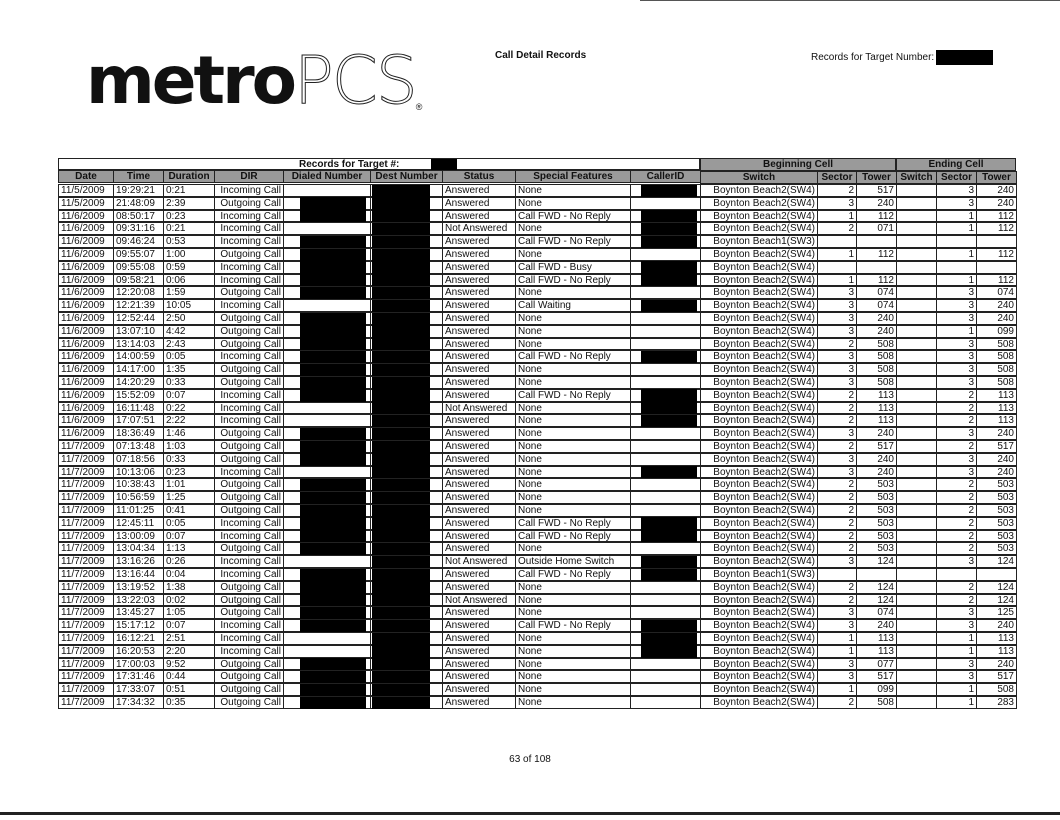 The height and width of the screenshot is (820, 1060). What do you see at coordinates (138, 203) in the screenshot?
I see `cell-time: 21:48:09` at bounding box center [138, 203].